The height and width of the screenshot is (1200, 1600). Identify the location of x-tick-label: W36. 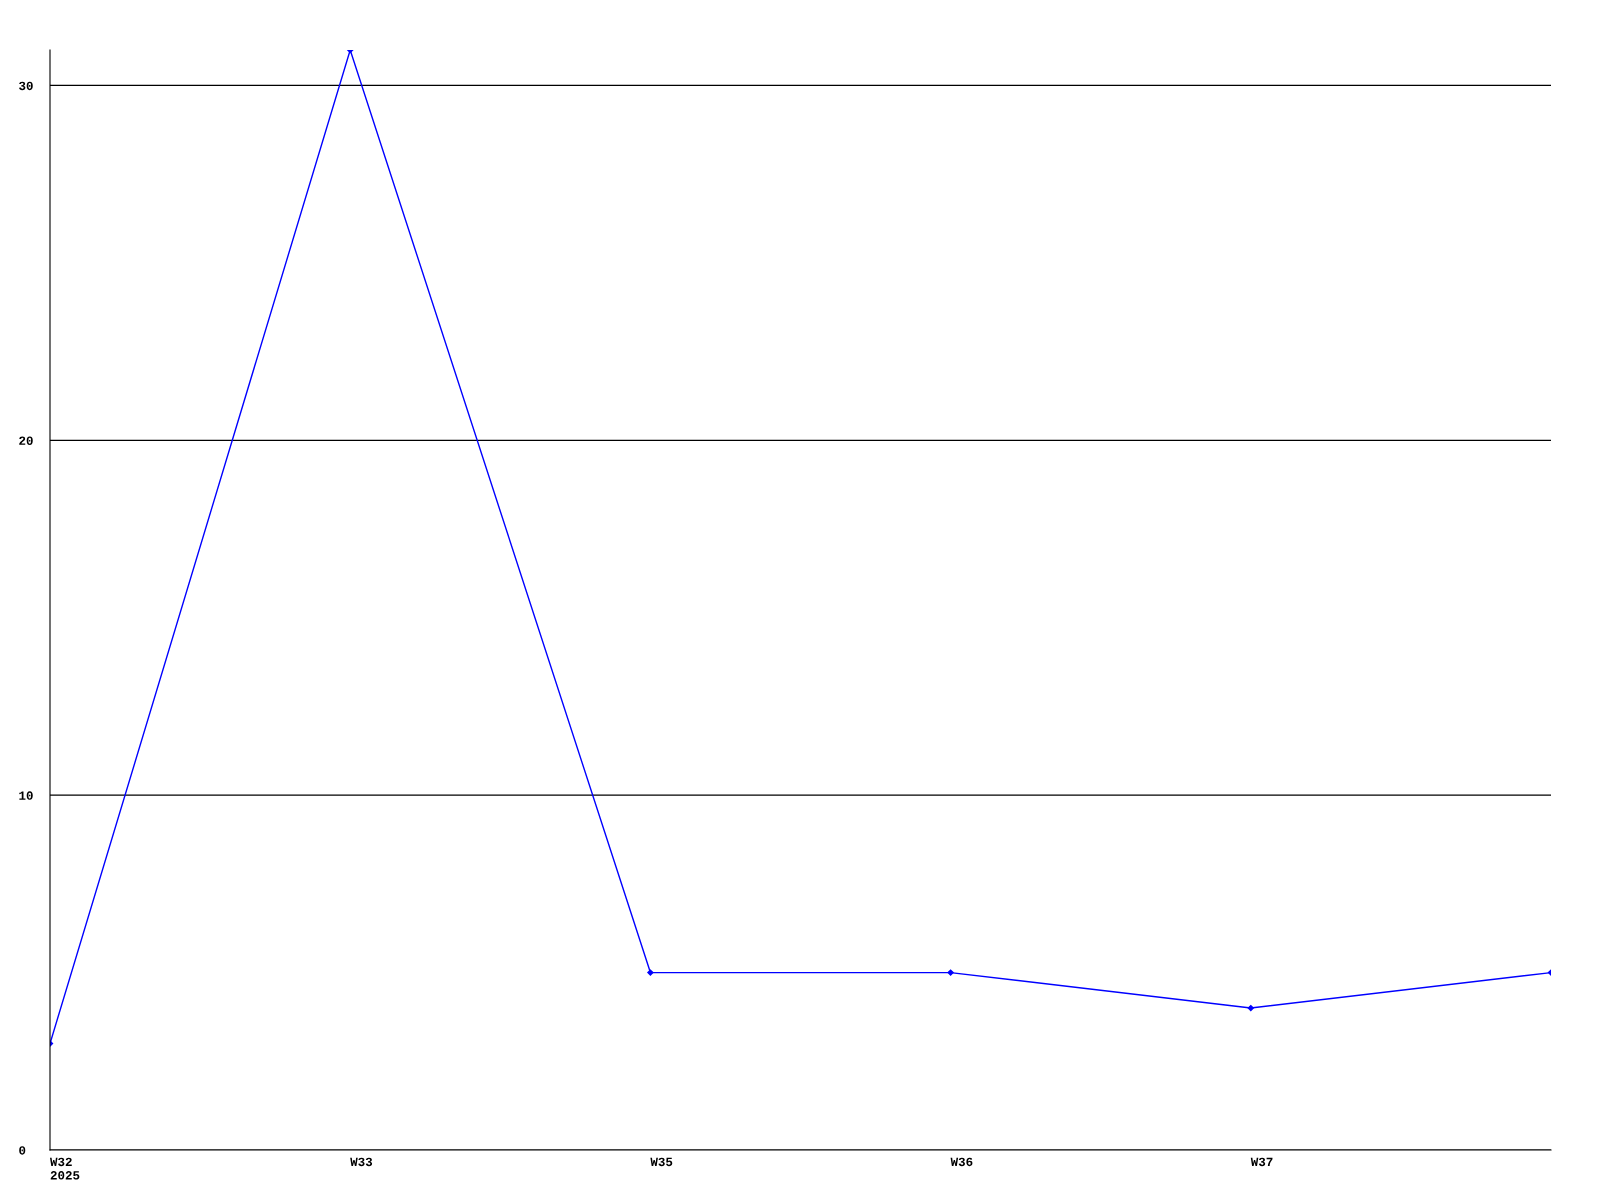
(961, 1162).